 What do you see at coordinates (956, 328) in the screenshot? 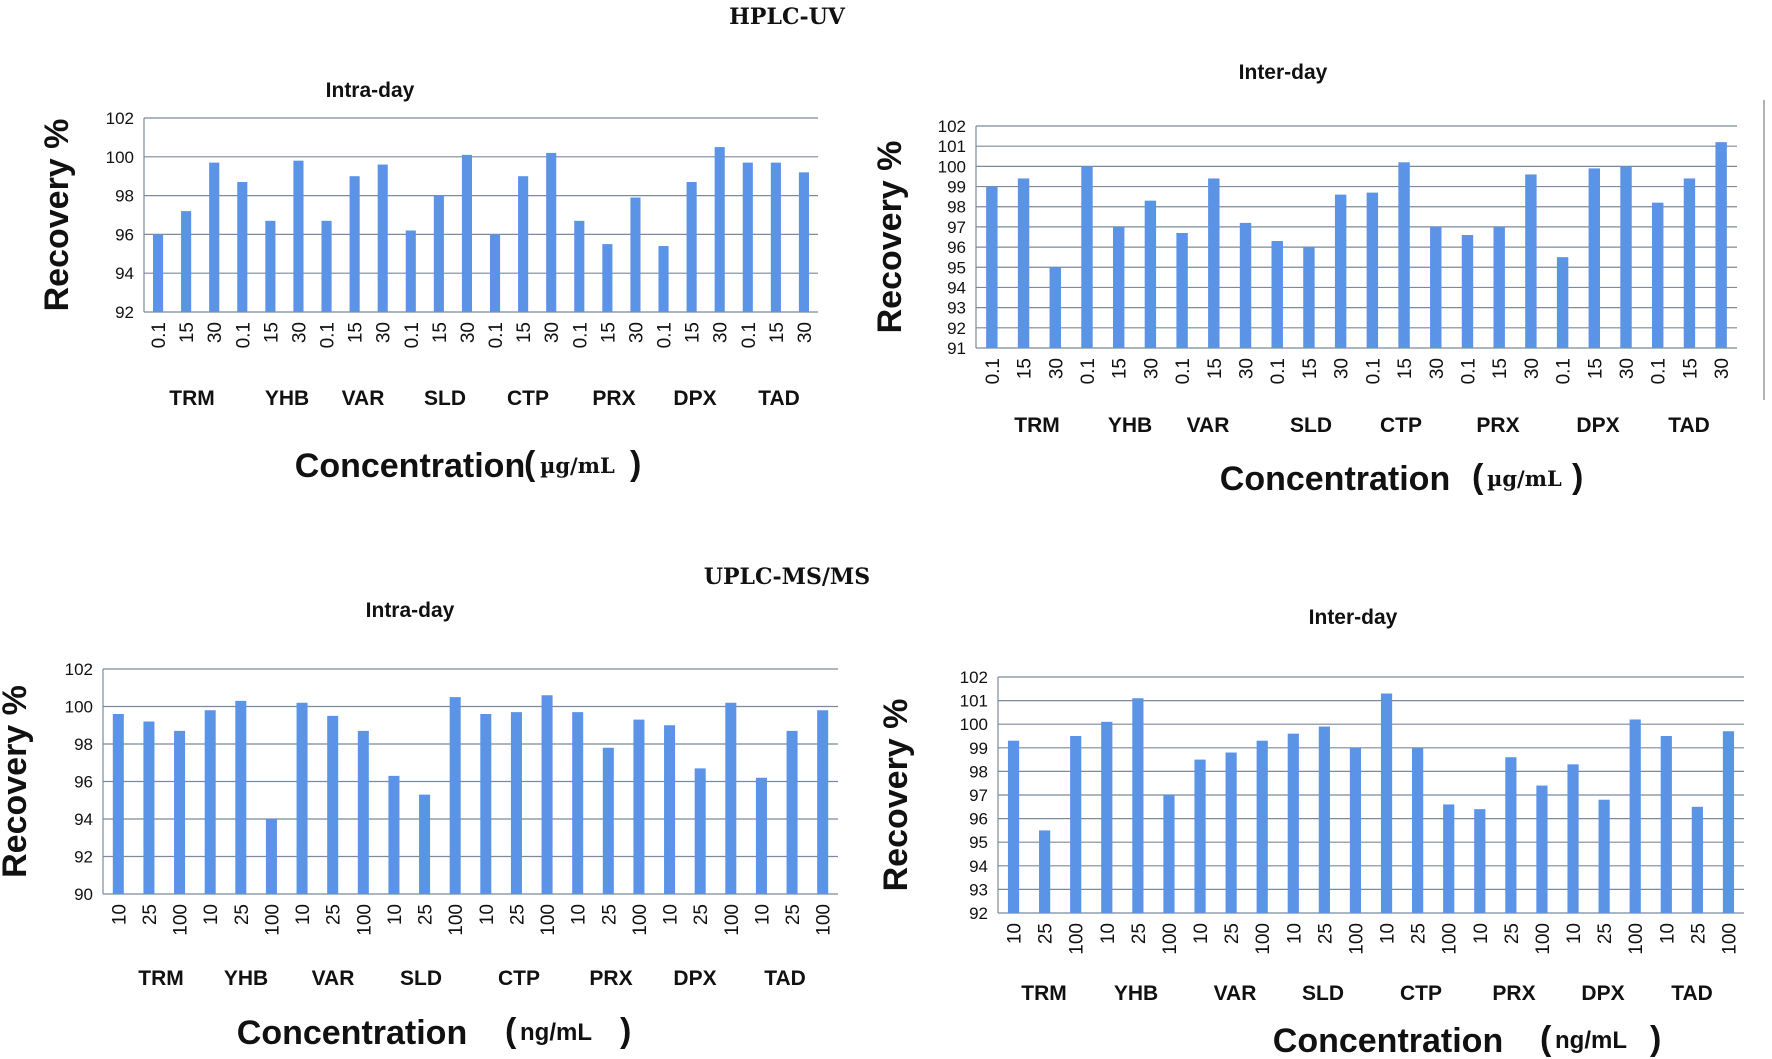
I see `y-tick-label: 92` at bounding box center [956, 328].